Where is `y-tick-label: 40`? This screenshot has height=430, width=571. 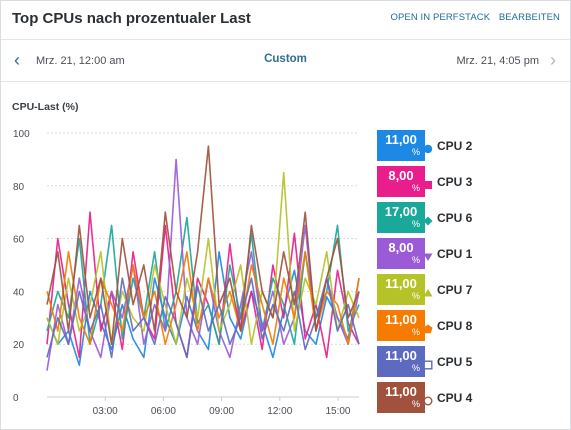 y-tick-label: 40 is located at coordinates (19, 292).